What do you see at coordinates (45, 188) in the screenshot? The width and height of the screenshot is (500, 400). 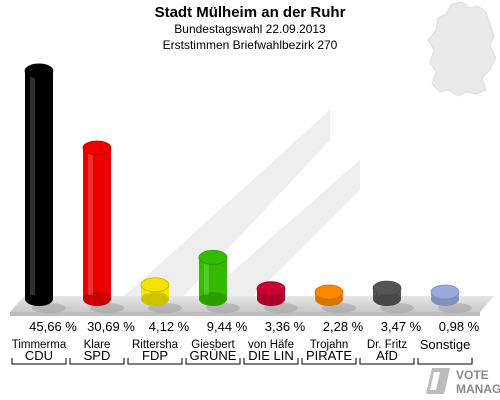 I see `bar-cdu` at bounding box center [45, 188].